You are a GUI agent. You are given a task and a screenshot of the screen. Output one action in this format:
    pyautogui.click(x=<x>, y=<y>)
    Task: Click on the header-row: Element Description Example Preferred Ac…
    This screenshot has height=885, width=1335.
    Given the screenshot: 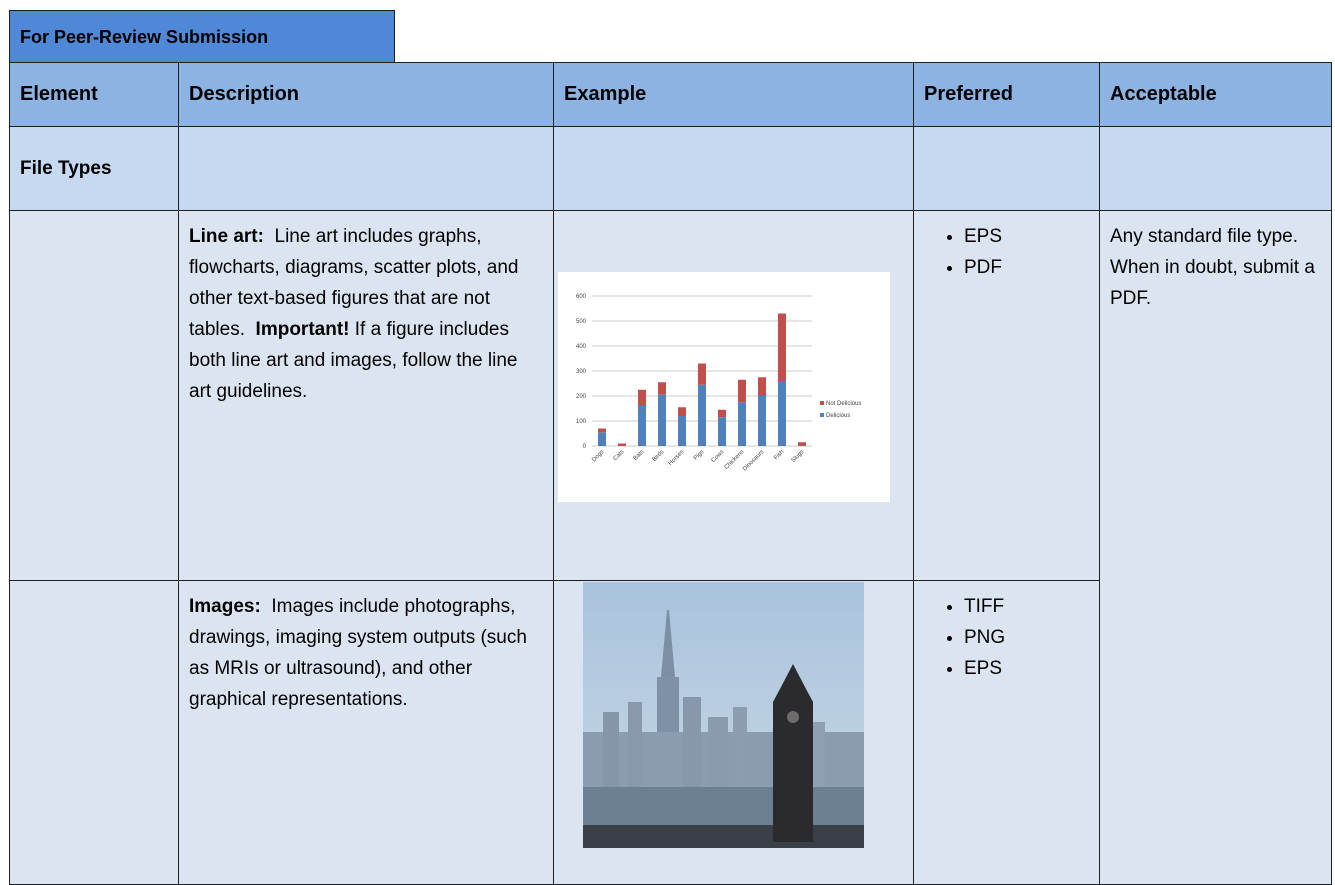 What is the action you would take?
    pyautogui.click(x=670, y=94)
    